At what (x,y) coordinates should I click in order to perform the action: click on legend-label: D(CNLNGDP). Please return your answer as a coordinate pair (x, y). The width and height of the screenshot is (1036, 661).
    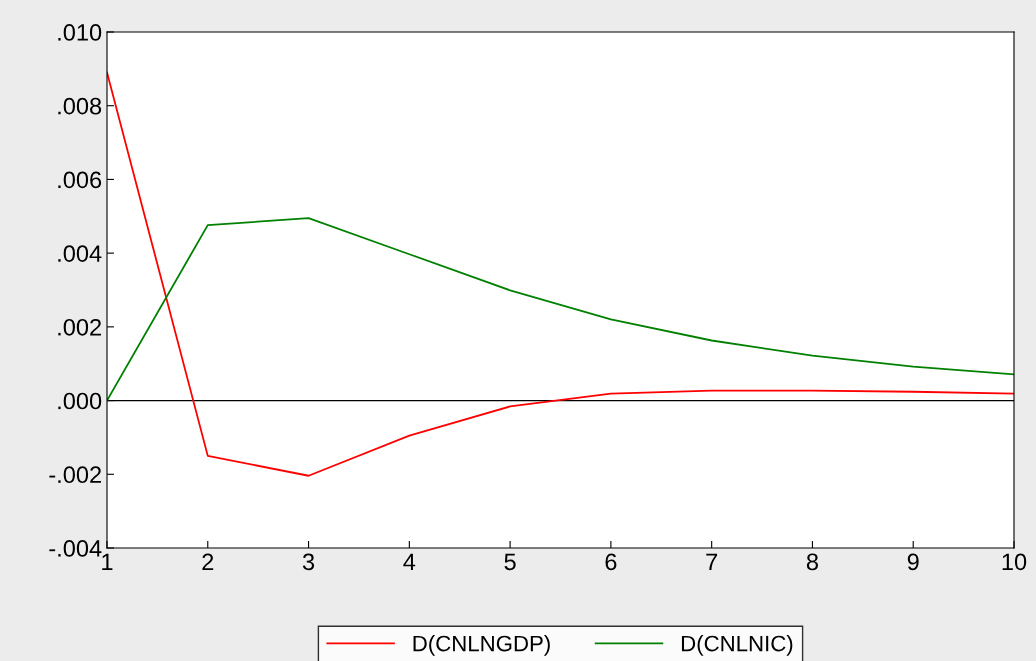
    Looking at the image, I should click on (481, 645).